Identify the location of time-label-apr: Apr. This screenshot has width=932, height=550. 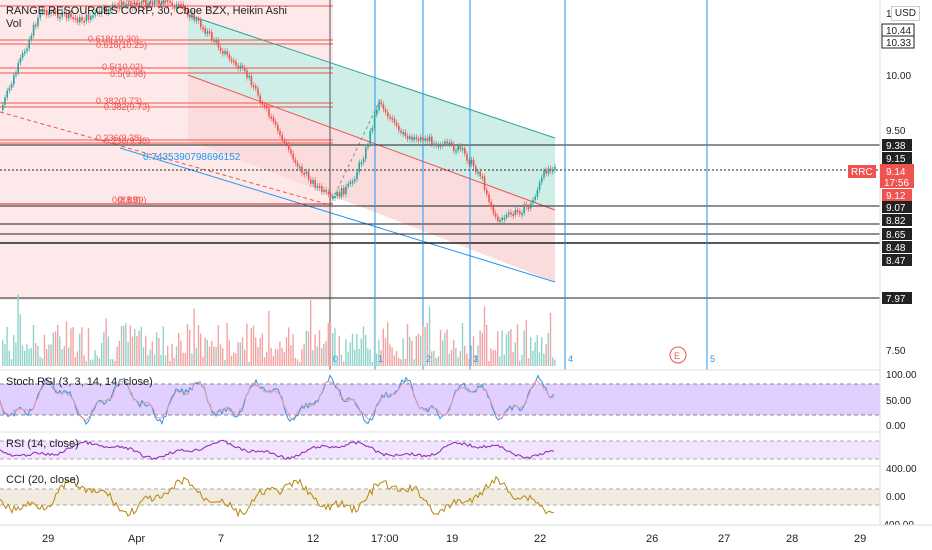
(136, 539).